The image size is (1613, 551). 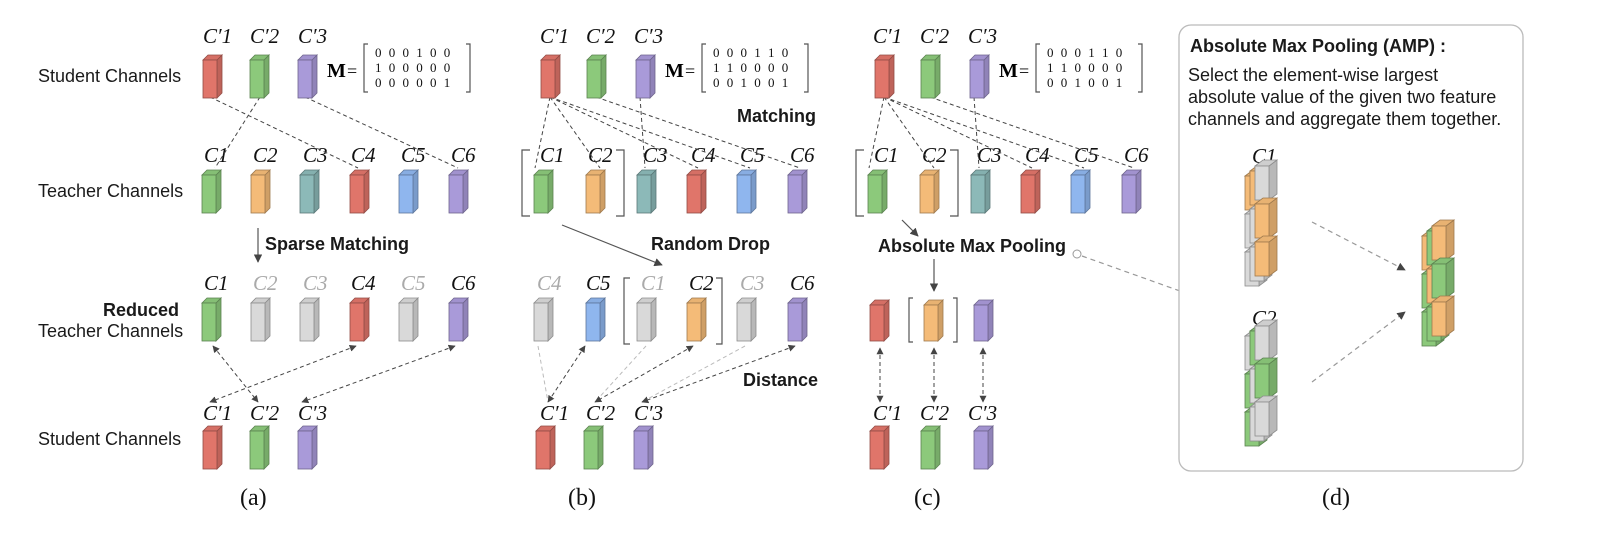 What do you see at coordinates (312, 36) in the screenshot?
I see `label-s3-a: C′3` at bounding box center [312, 36].